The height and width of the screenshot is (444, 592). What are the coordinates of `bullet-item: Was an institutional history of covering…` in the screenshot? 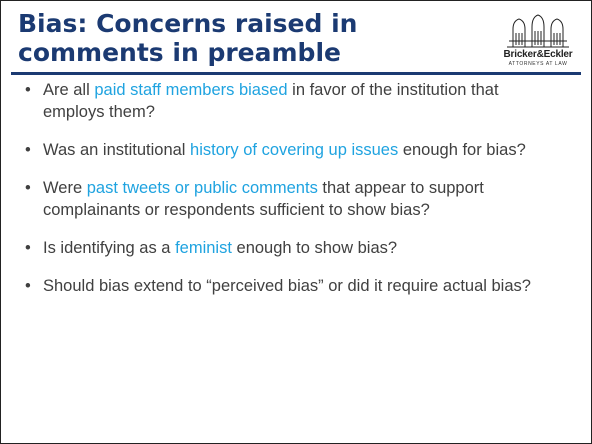 It's located at (285, 150).